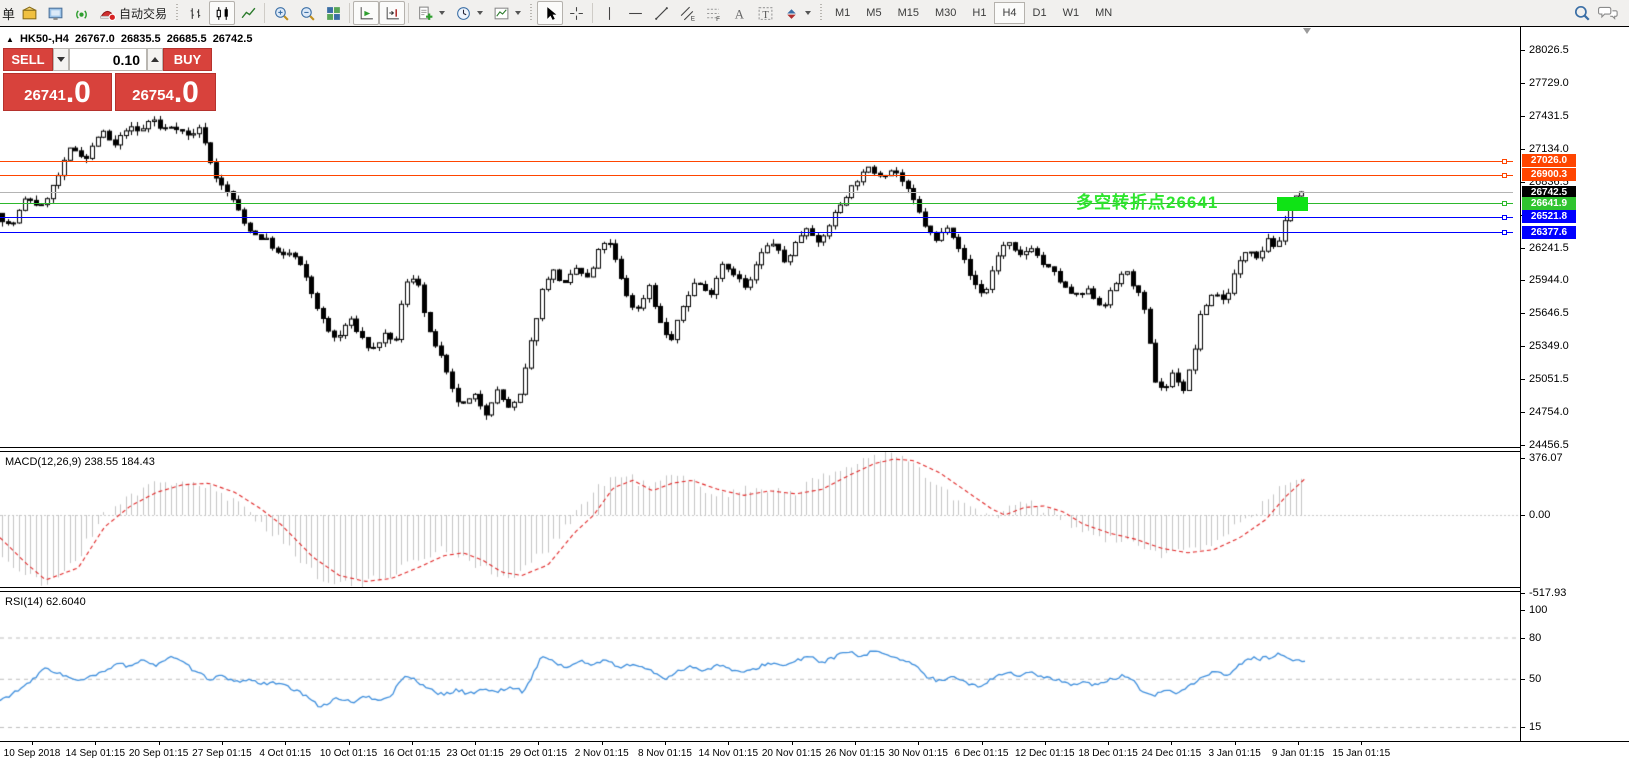 This screenshot has height=773, width=1629. Describe the element at coordinates (661, 13) in the screenshot. I see `trendline-icon` at that location.